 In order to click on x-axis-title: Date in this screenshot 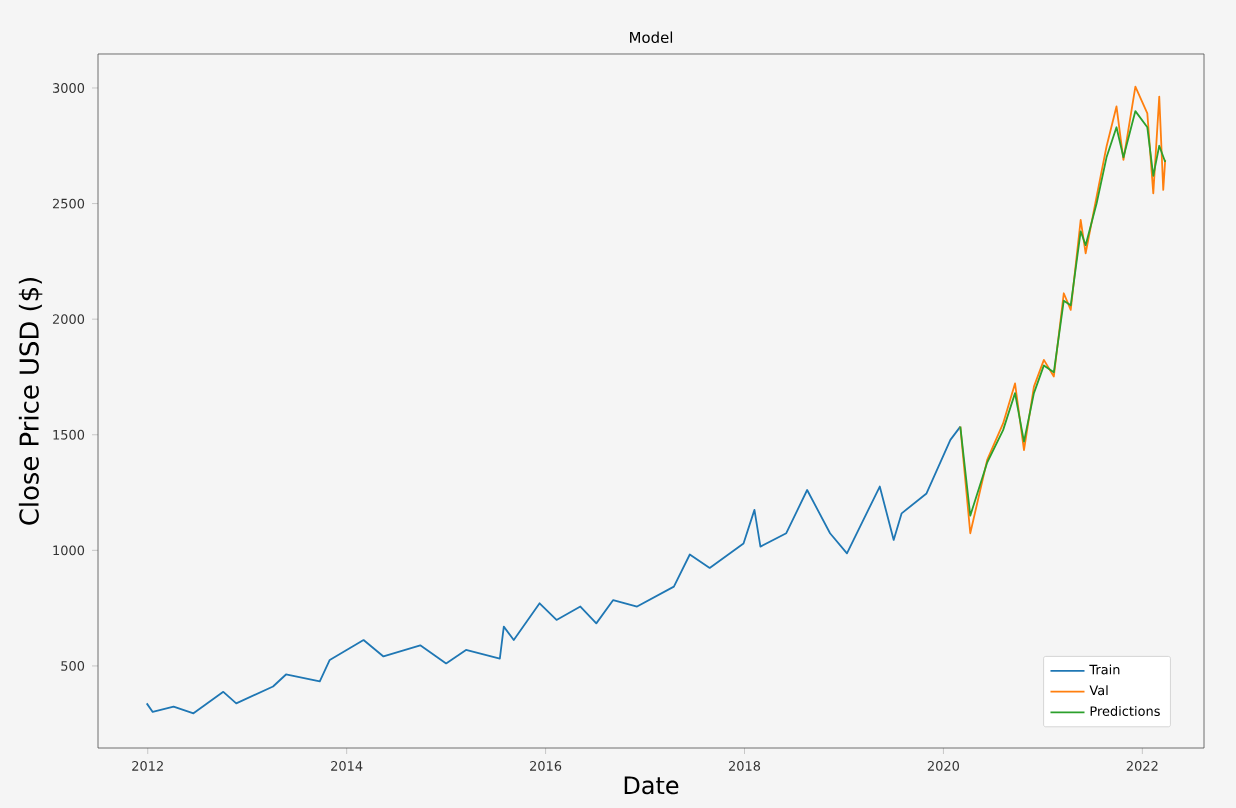, I will do `click(651, 785)`.